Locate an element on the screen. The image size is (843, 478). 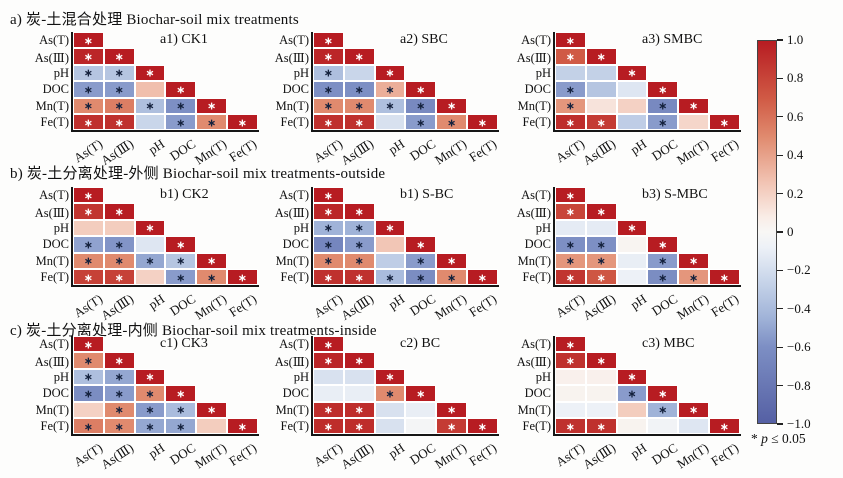
cell-a2-Mn(T)-As(Ⅲ): ∗ is located at coordinates (359, 105).